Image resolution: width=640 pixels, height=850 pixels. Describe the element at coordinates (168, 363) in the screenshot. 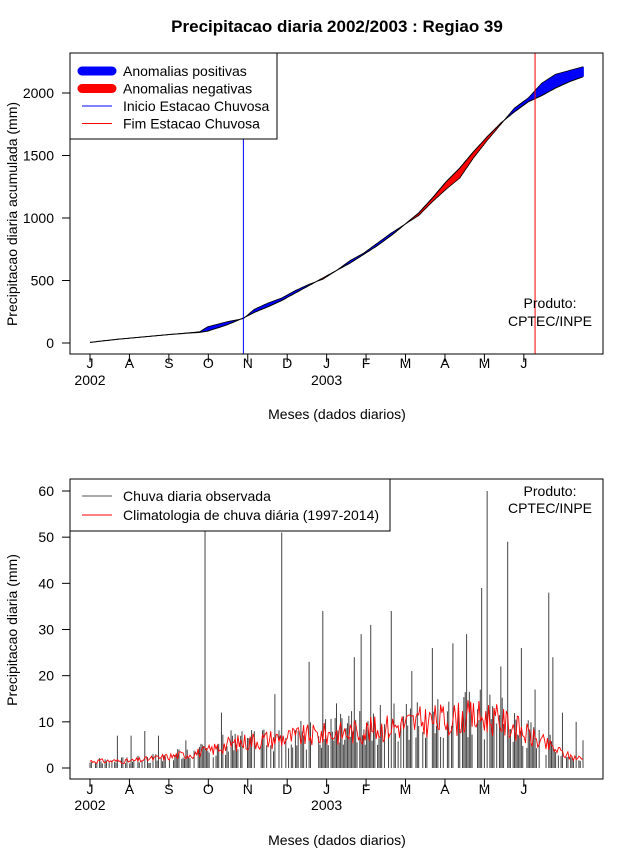

I see `top-month-label: S` at that location.